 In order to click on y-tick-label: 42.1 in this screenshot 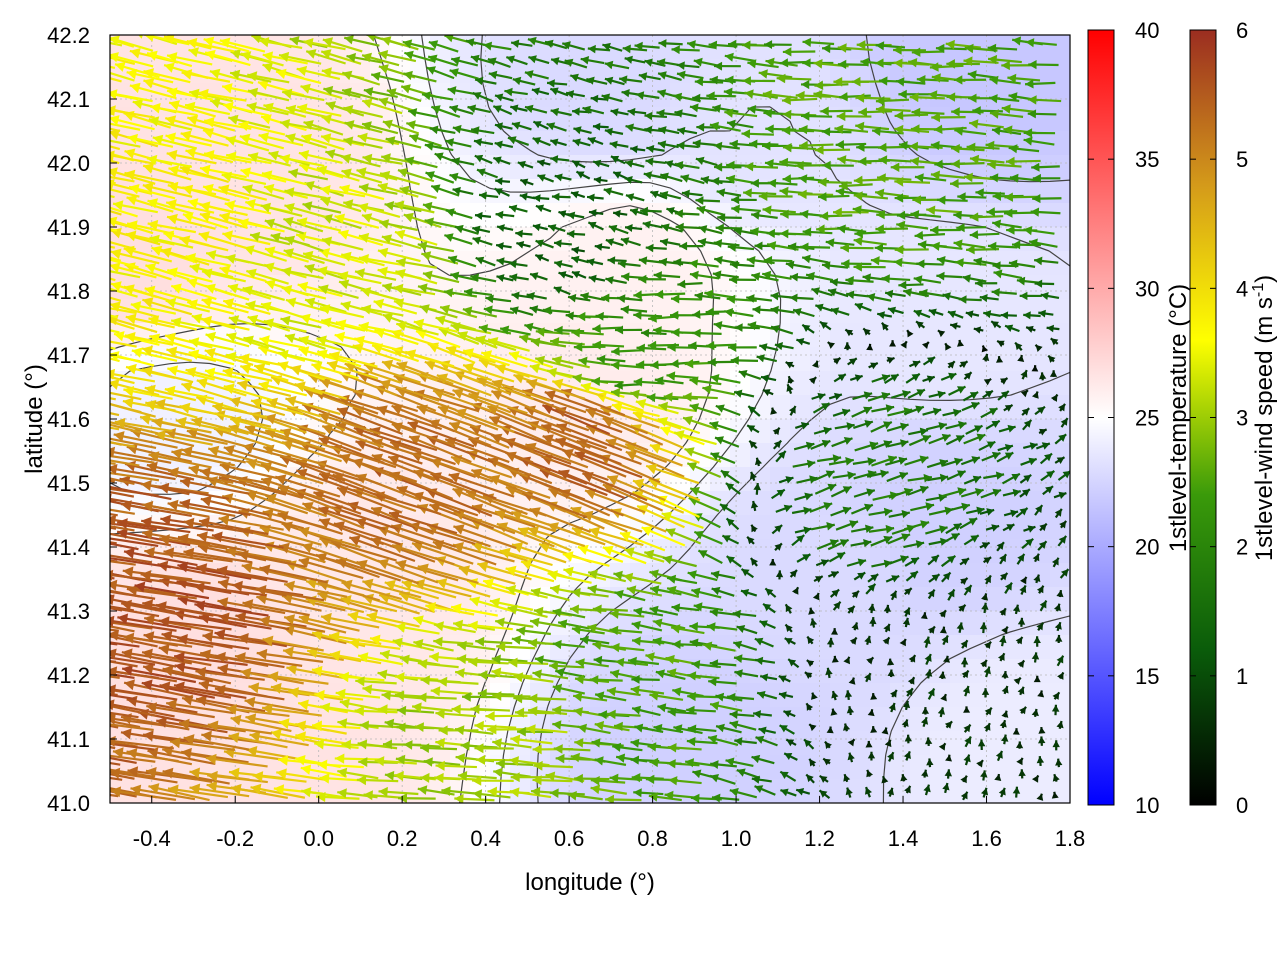, I will do `click(68, 99)`.